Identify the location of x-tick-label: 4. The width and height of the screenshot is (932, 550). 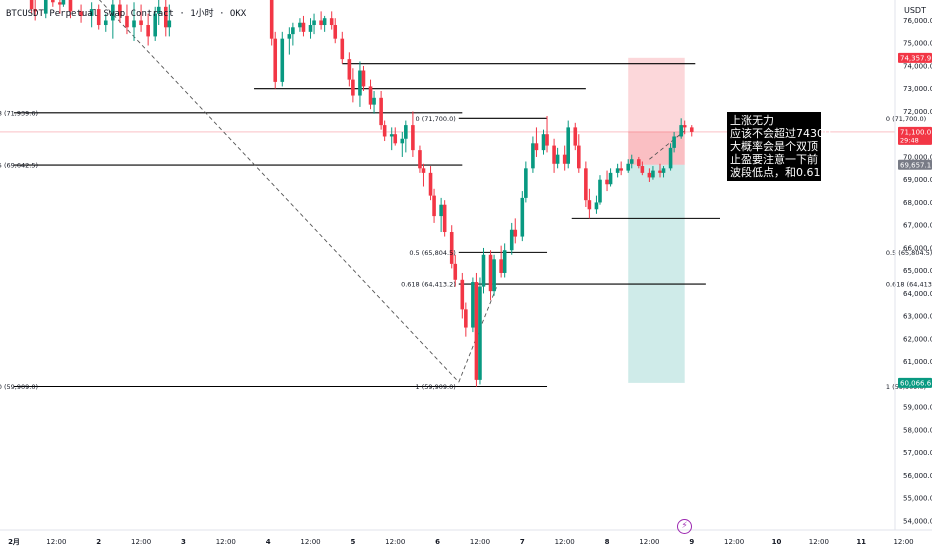
(268, 542).